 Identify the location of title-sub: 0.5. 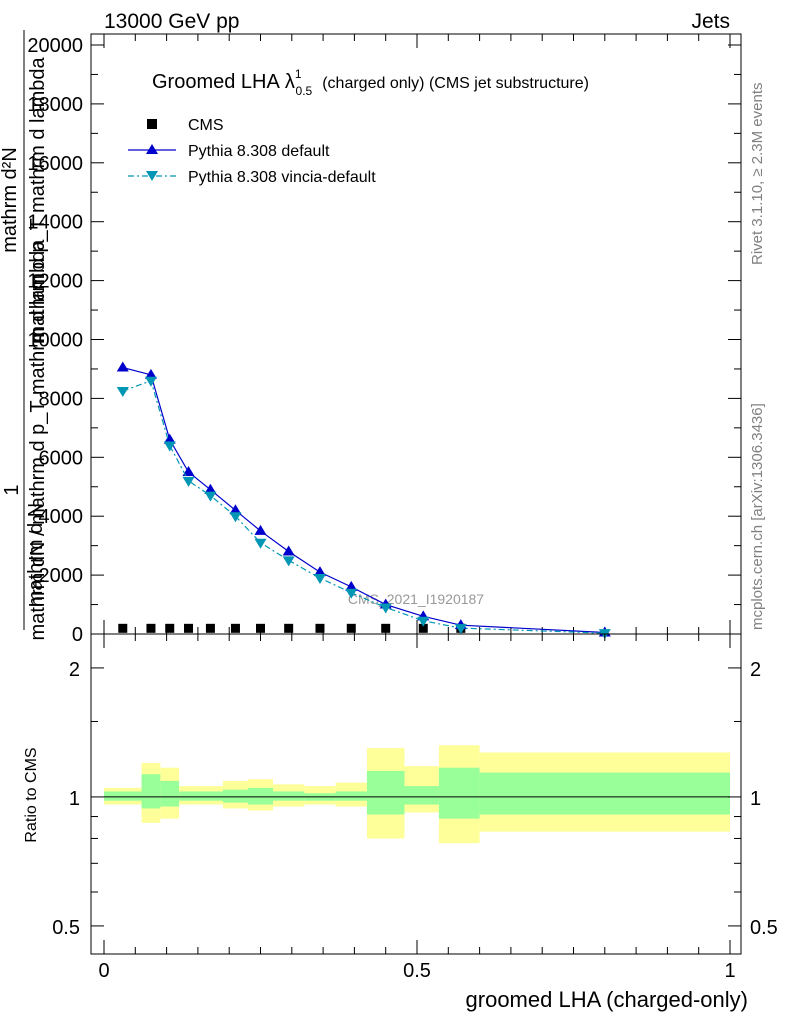
(304, 91).